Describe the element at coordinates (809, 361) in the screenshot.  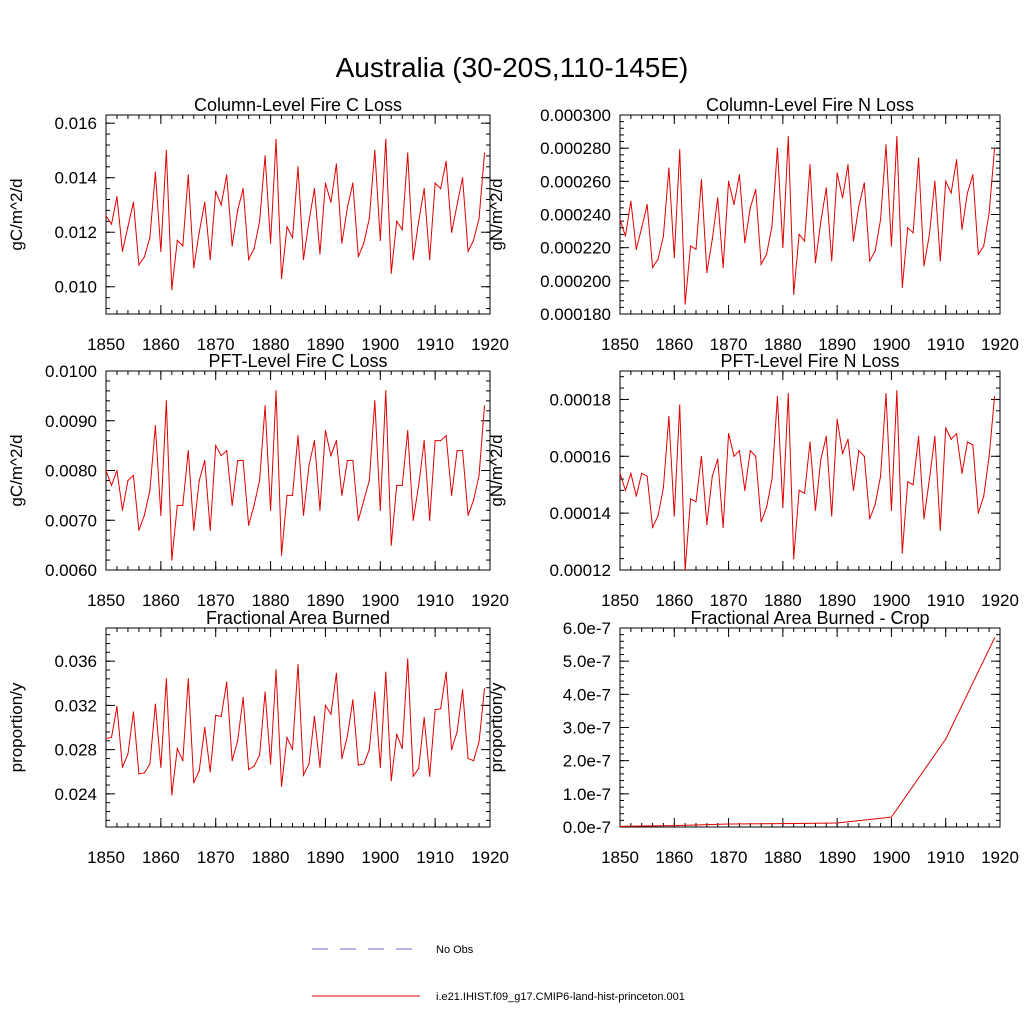
I see `panel-title: PFT-Level Fire N Loss` at that location.